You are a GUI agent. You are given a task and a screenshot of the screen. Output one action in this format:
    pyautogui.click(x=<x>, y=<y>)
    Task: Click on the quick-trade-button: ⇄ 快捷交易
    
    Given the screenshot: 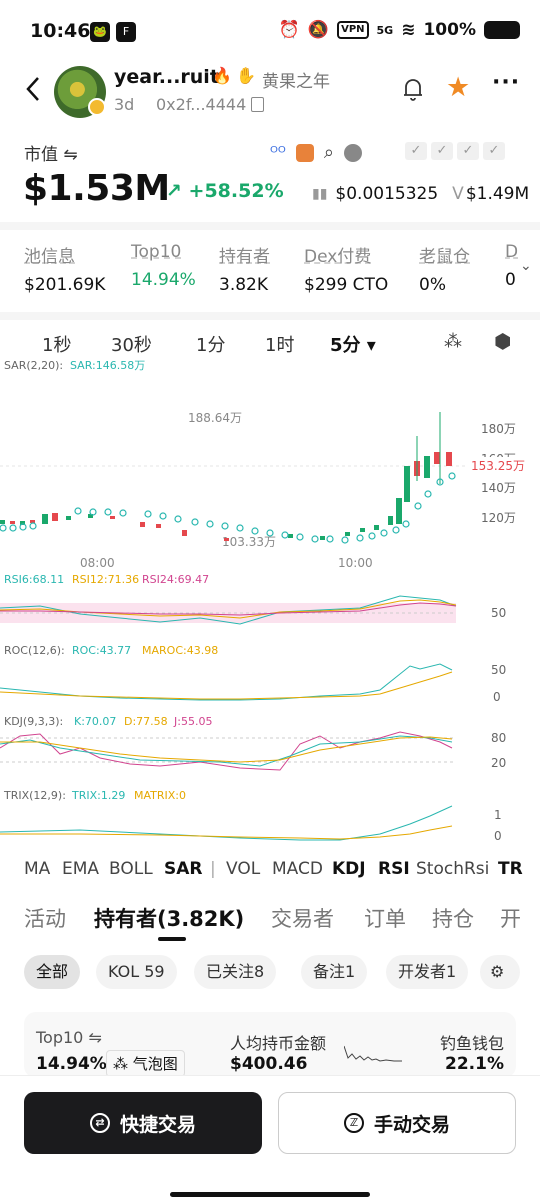 What is the action you would take?
    pyautogui.click(x=143, y=1123)
    